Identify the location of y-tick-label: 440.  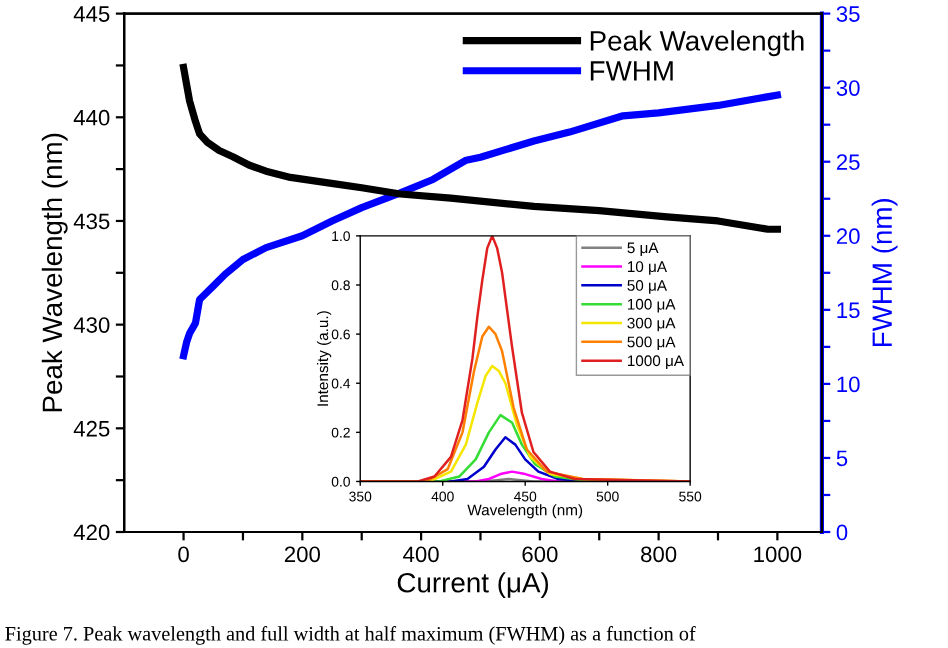
(91, 117).